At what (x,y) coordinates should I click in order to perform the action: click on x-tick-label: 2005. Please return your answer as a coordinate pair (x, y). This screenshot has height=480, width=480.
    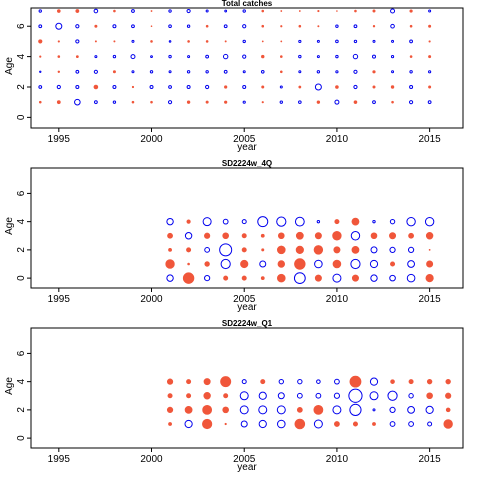
    Looking at the image, I should click on (244, 139).